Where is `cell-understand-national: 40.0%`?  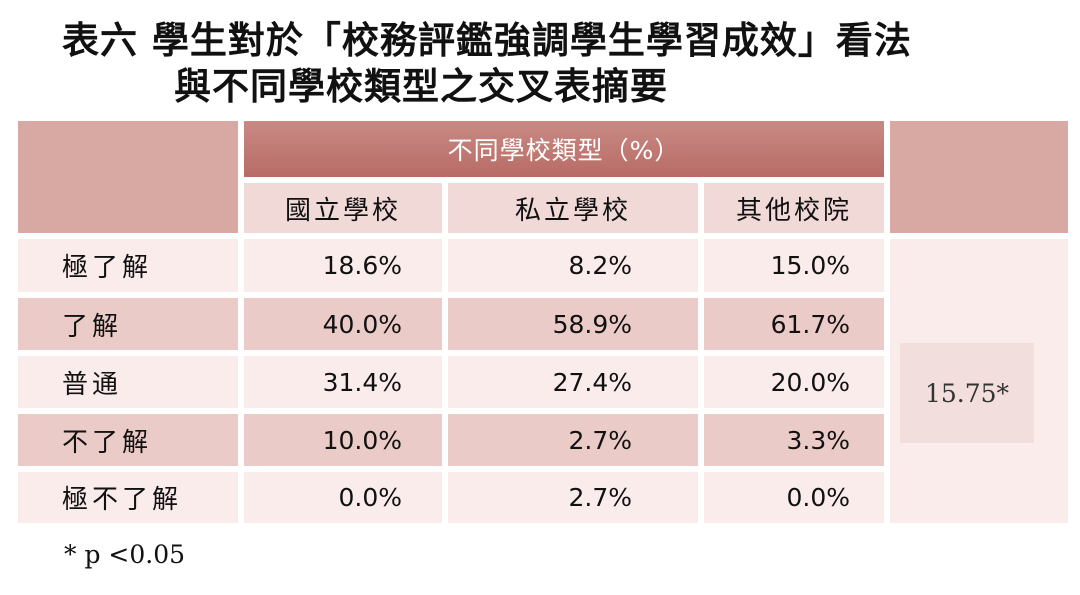
cell-understand-national: 40.0% is located at coordinates (343, 324).